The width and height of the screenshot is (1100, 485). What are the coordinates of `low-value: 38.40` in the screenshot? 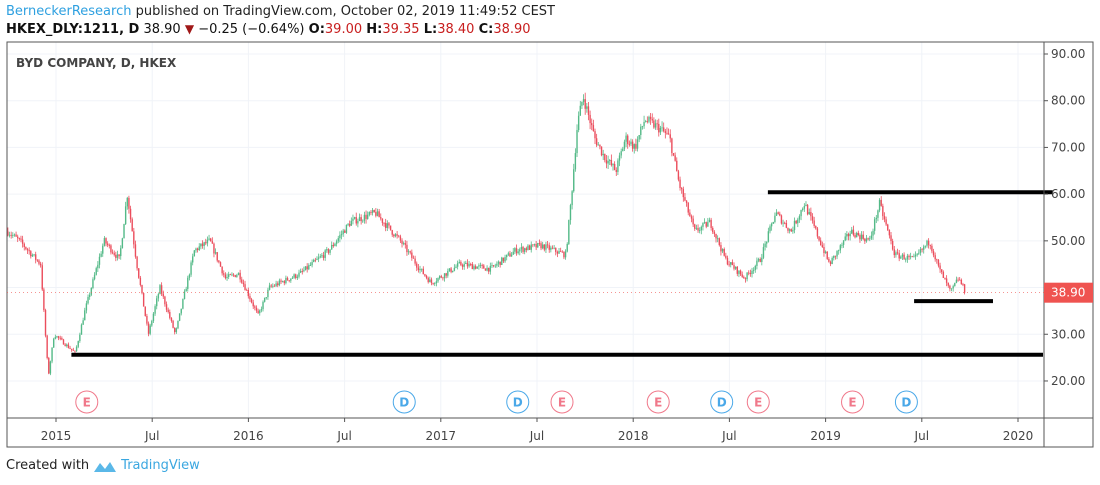 It's located at (456, 29).